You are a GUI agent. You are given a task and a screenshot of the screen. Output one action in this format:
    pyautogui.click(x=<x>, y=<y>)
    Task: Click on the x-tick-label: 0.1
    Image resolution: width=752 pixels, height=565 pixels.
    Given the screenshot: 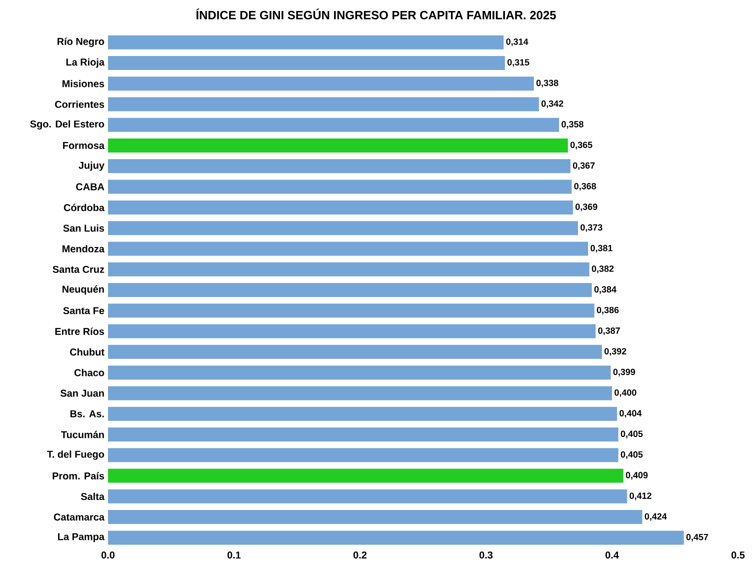 What is the action you would take?
    pyautogui.click(x=234, y=555)
    